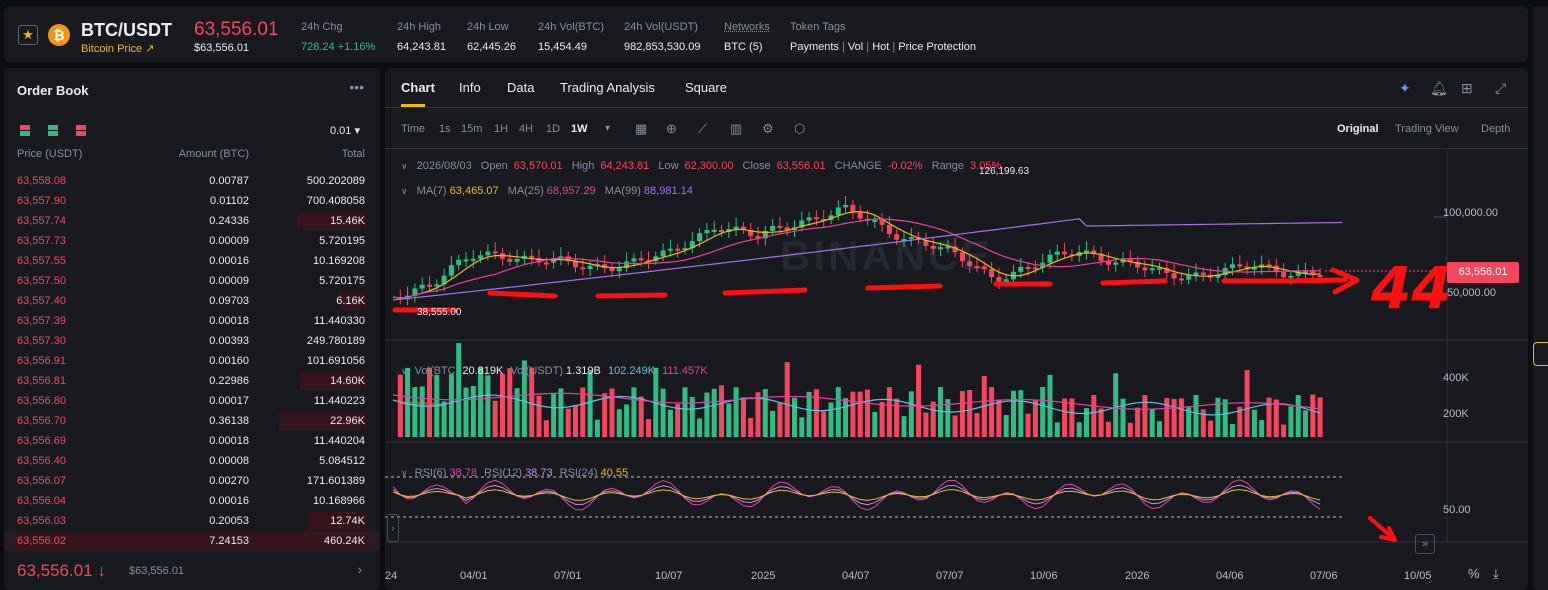 Image resolution: width=1548 pixels, height=590 pixels. Describe the element at coordinates (1425, 544) in the screenshot. I see `scroll-to-latest-button: »` at that location.